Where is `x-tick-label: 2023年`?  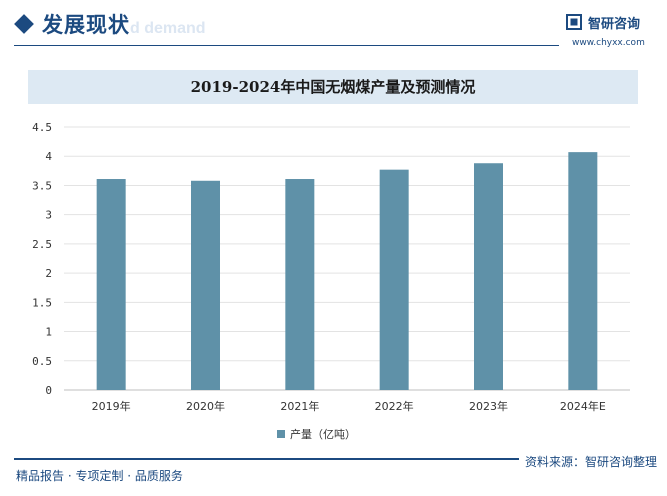
x-tick-label: 2023年 is located at coordinates (488, 406).